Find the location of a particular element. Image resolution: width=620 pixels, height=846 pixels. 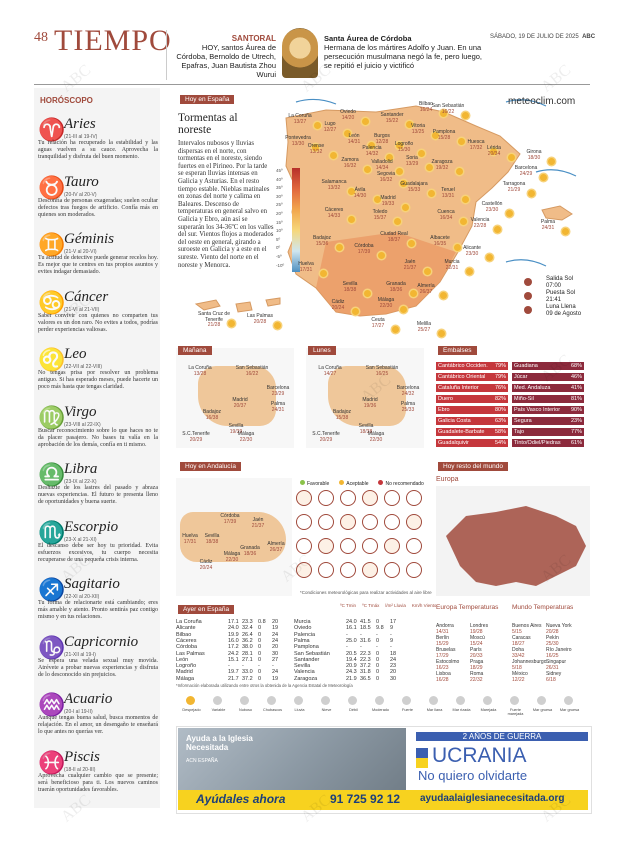

world-temp: Bruselas 17/29 is located at coordinates (453, 653).